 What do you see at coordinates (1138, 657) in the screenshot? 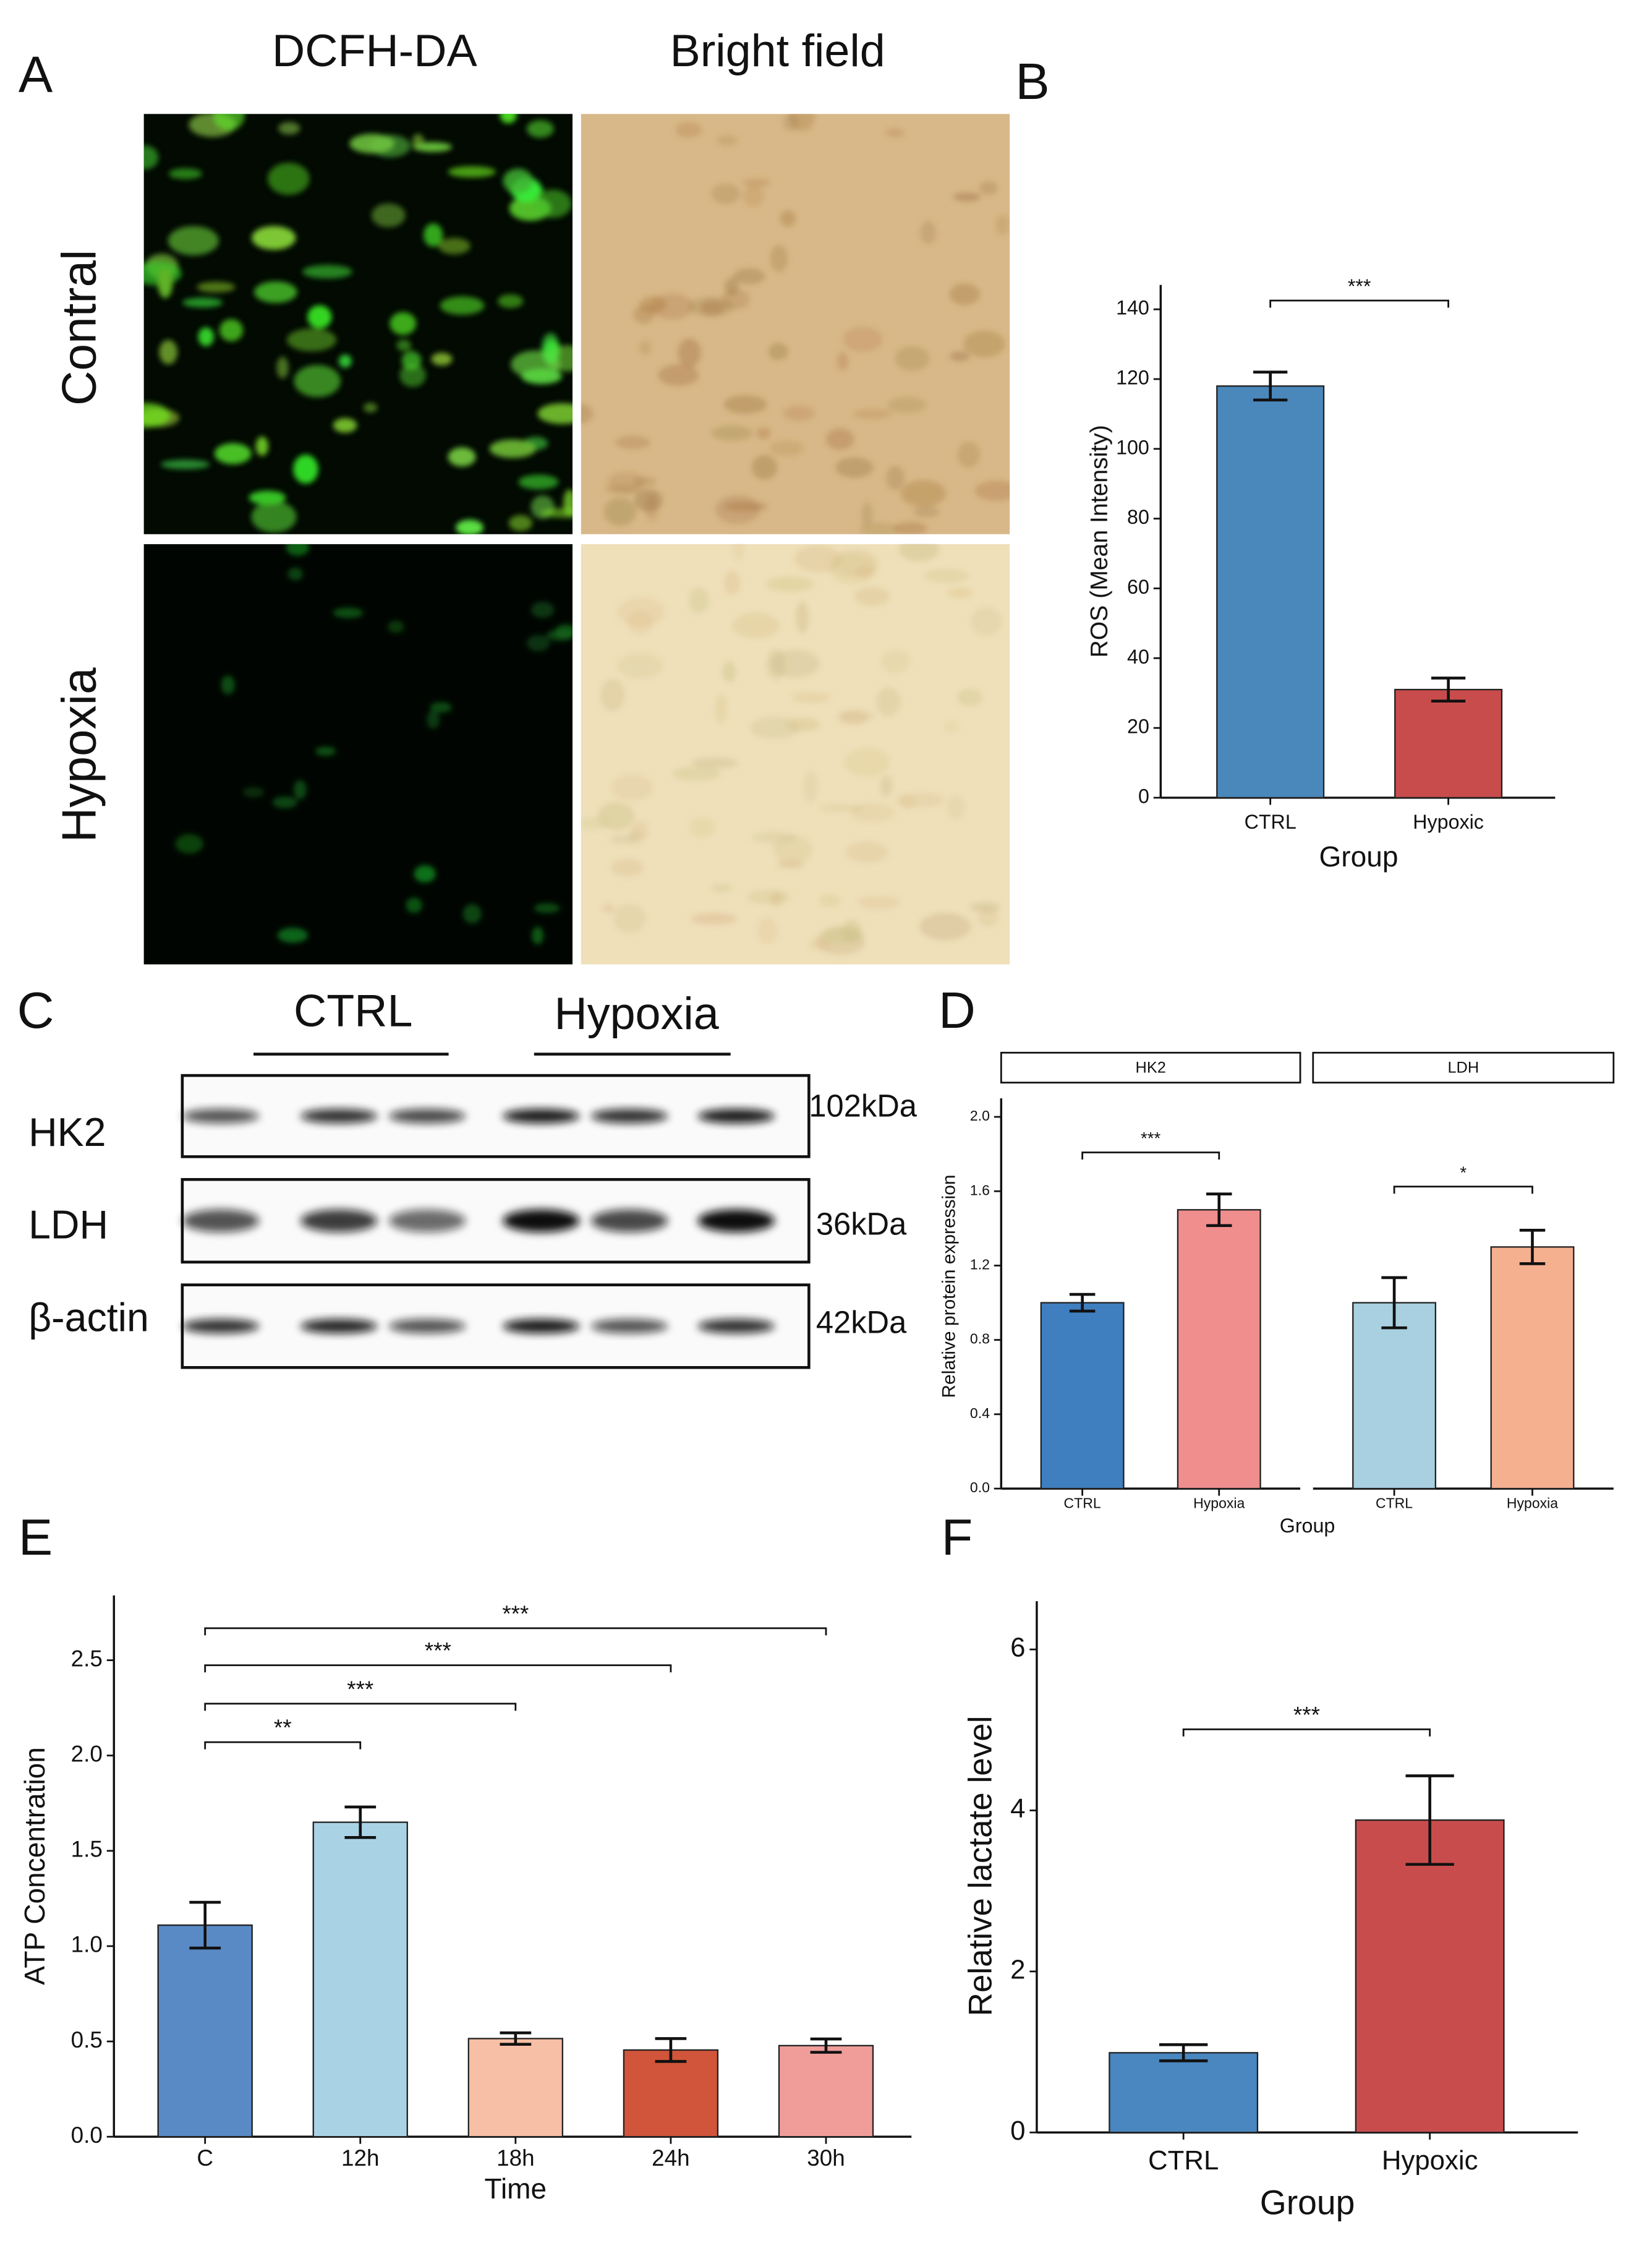
I see `y-tick-label: 40` at bounding box center [1138, 657].